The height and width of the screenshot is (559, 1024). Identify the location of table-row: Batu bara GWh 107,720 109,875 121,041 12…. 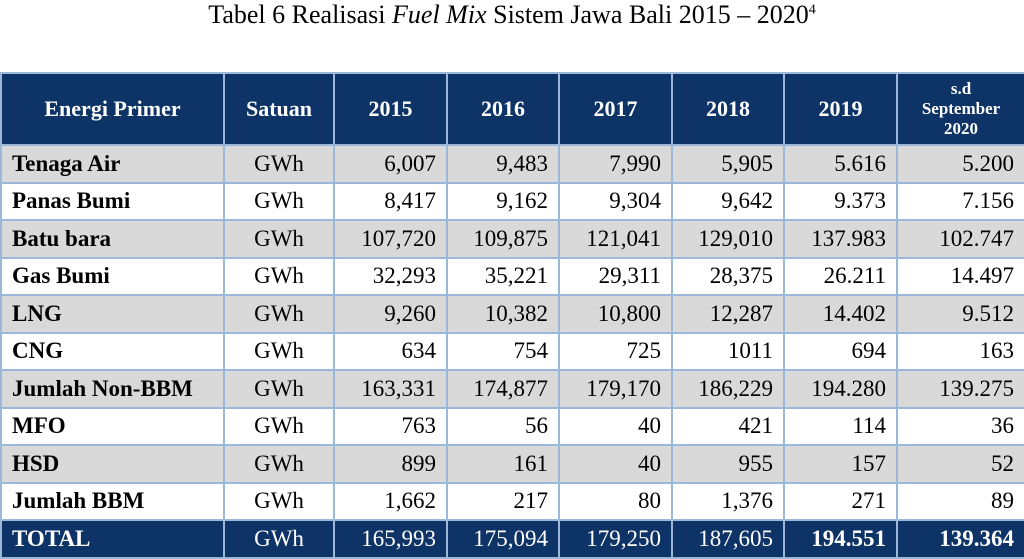
(512, 239).